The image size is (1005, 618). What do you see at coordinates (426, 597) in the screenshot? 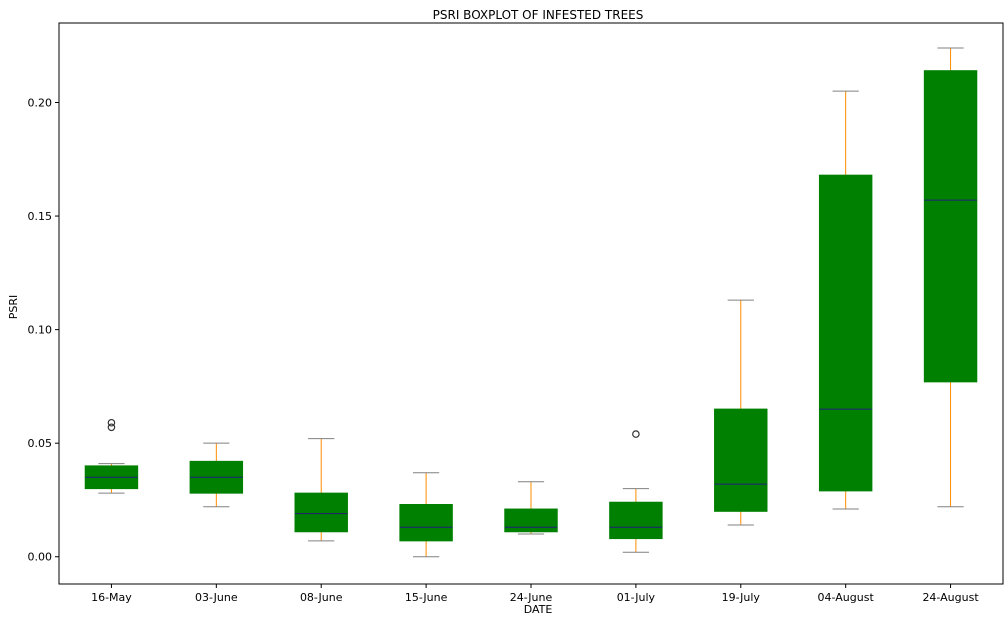
I see `x-tick-label: 15-June` at bounding box center [426, 597].